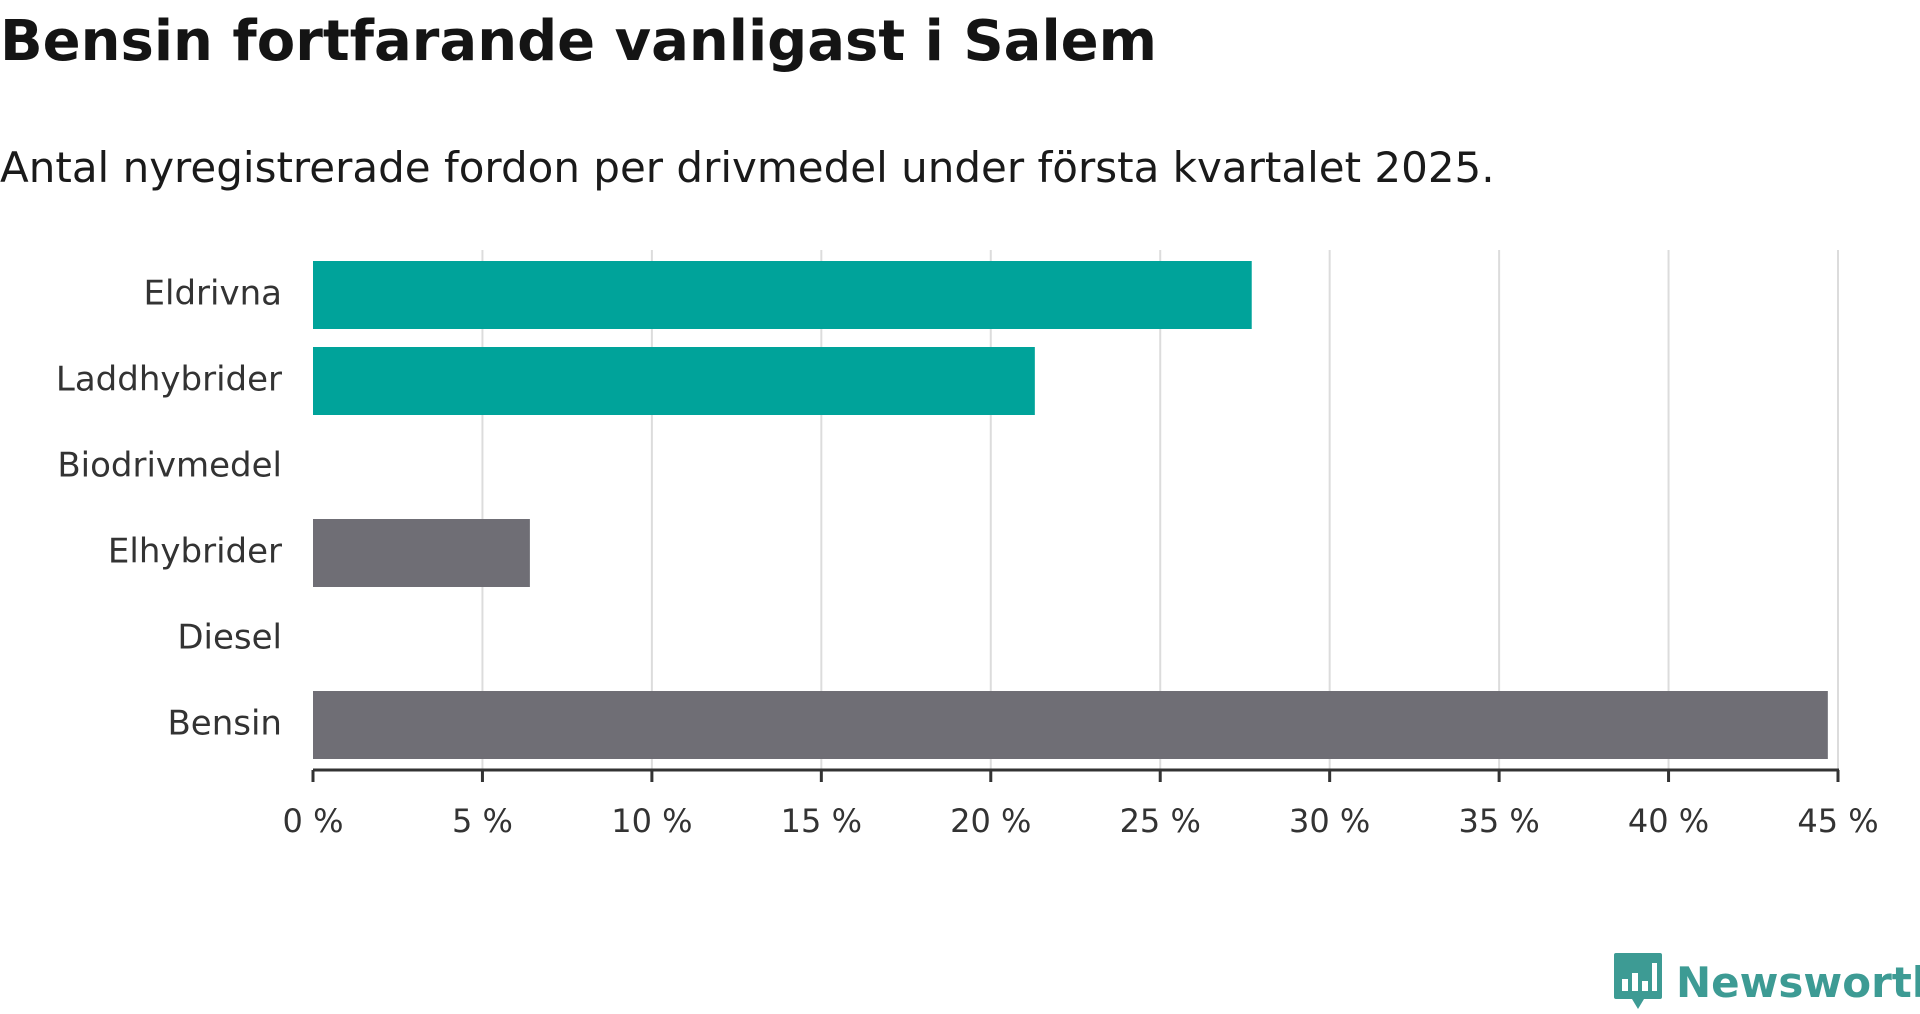  I want to click on bar-eldrivna, so click(782, 295).